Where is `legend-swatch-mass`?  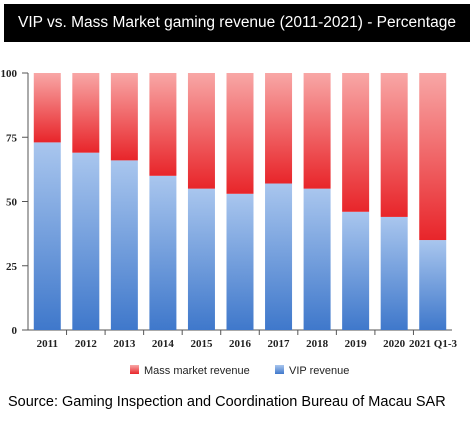 legend-swatch-mass is located at coordinates (134, 369).